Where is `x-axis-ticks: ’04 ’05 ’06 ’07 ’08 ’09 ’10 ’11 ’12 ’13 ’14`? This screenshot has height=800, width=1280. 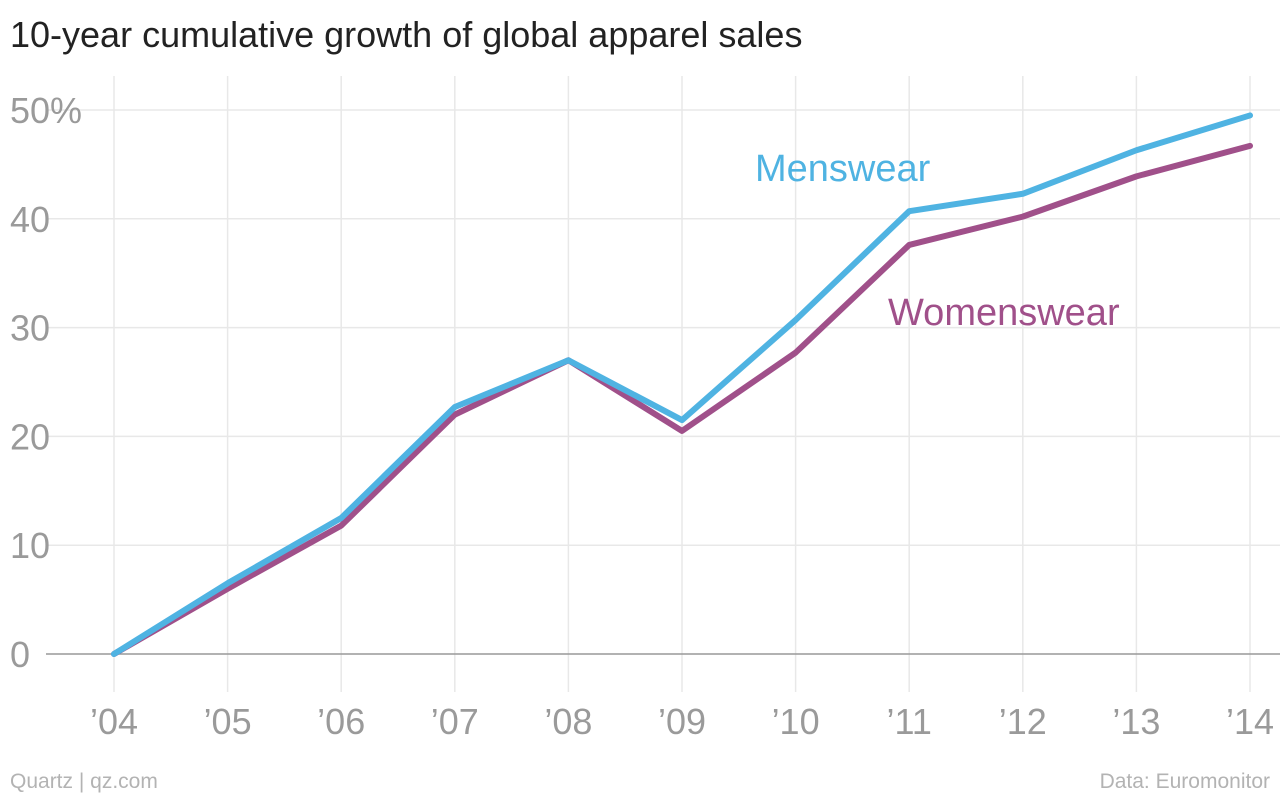
x-axis-ticks: ’04 ’05 ’06 ’07 ’08 ’09 ’10 ’11 ’12 ’13 ’14 is located at coordinates (682, 721).